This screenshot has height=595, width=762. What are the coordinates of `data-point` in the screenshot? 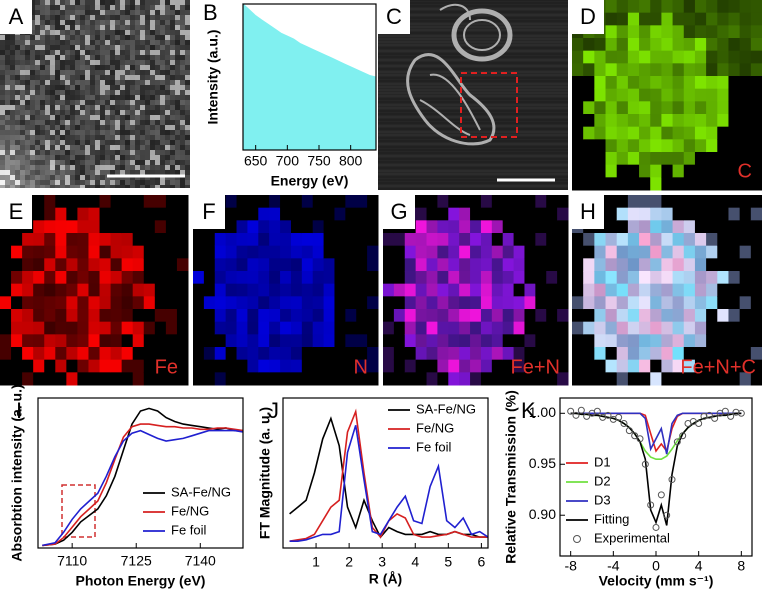 It's located at (645, 464).